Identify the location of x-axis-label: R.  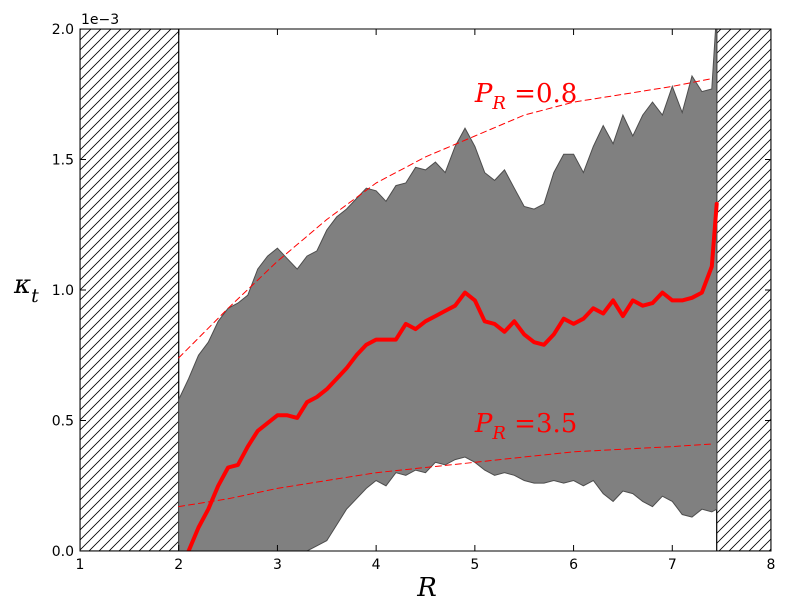
(426, 588).